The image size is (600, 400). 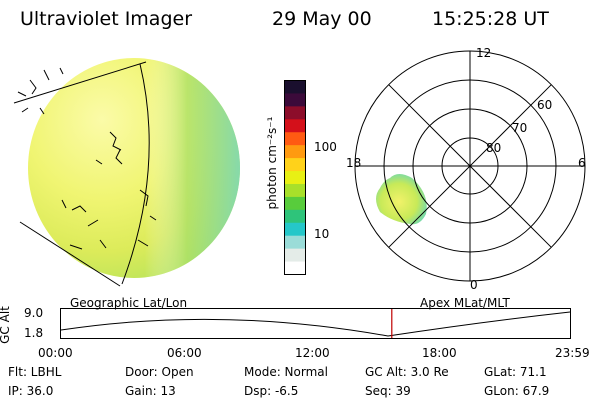 What do you see at coordinates (184, 353) in the screenshot?
I see `altitude-xtick-0600: 06:00` at bounding box center [184, 353].